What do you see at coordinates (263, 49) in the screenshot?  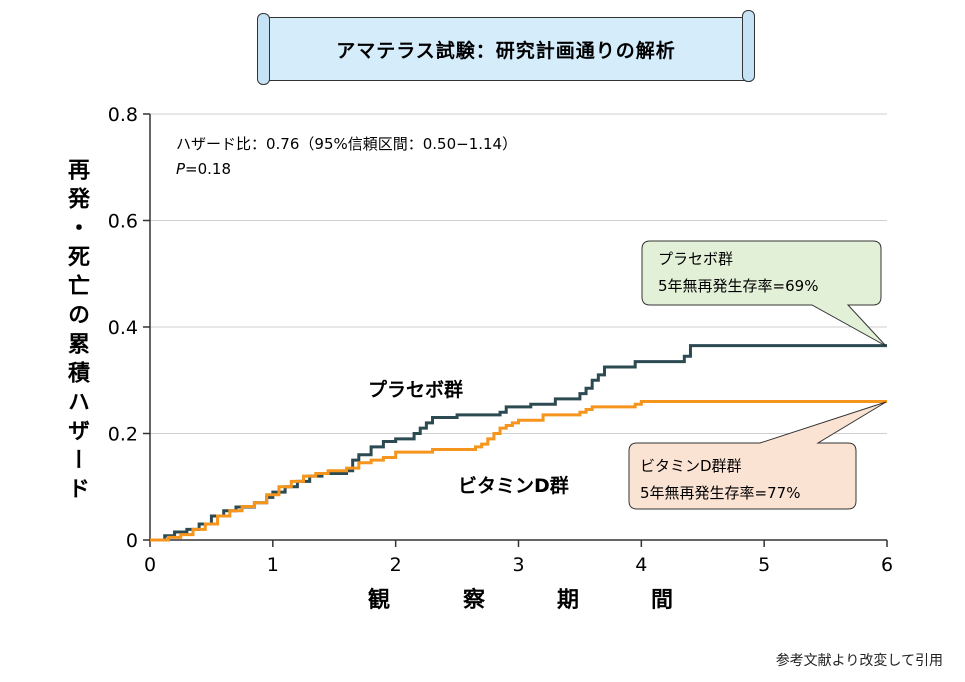 I see `scroll-roll-left` at bounding box center [263, 49].